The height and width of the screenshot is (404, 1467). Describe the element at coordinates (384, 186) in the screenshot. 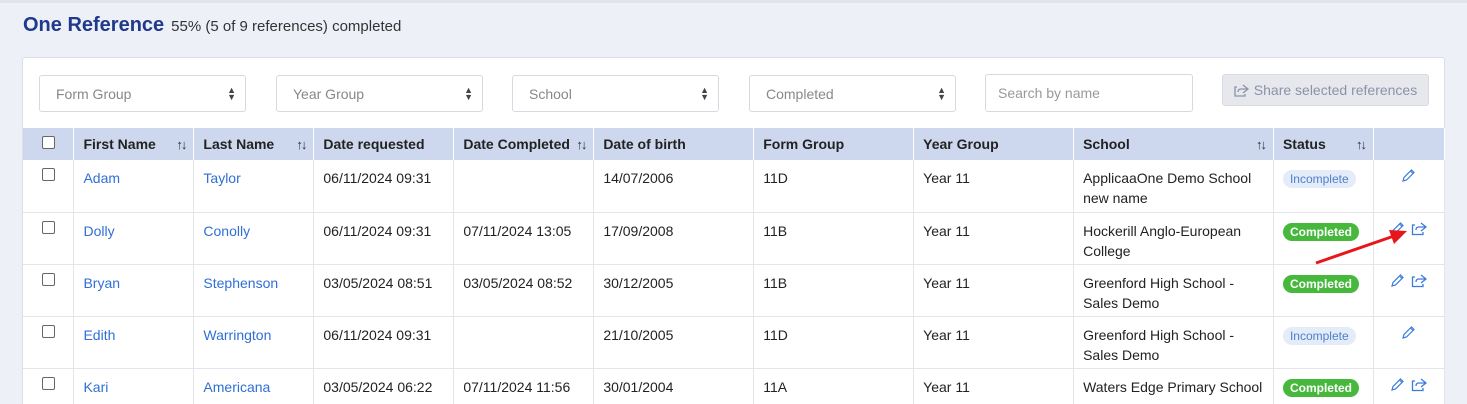

I see `date-requested-cell: 06/11/2024 09:31` at that location.